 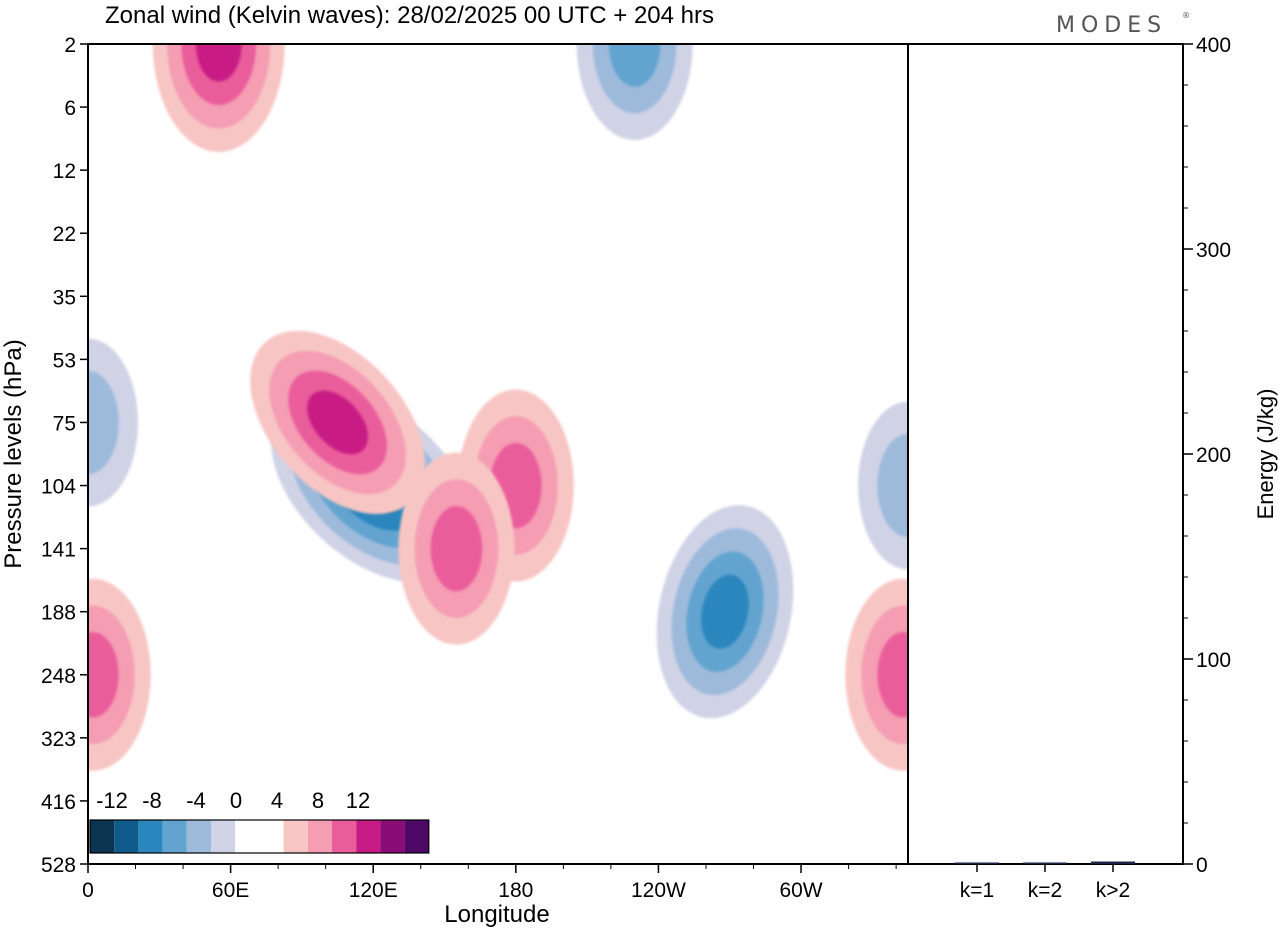 I want to click on energy-tick-label: 0, so click(x=1202, y=865).